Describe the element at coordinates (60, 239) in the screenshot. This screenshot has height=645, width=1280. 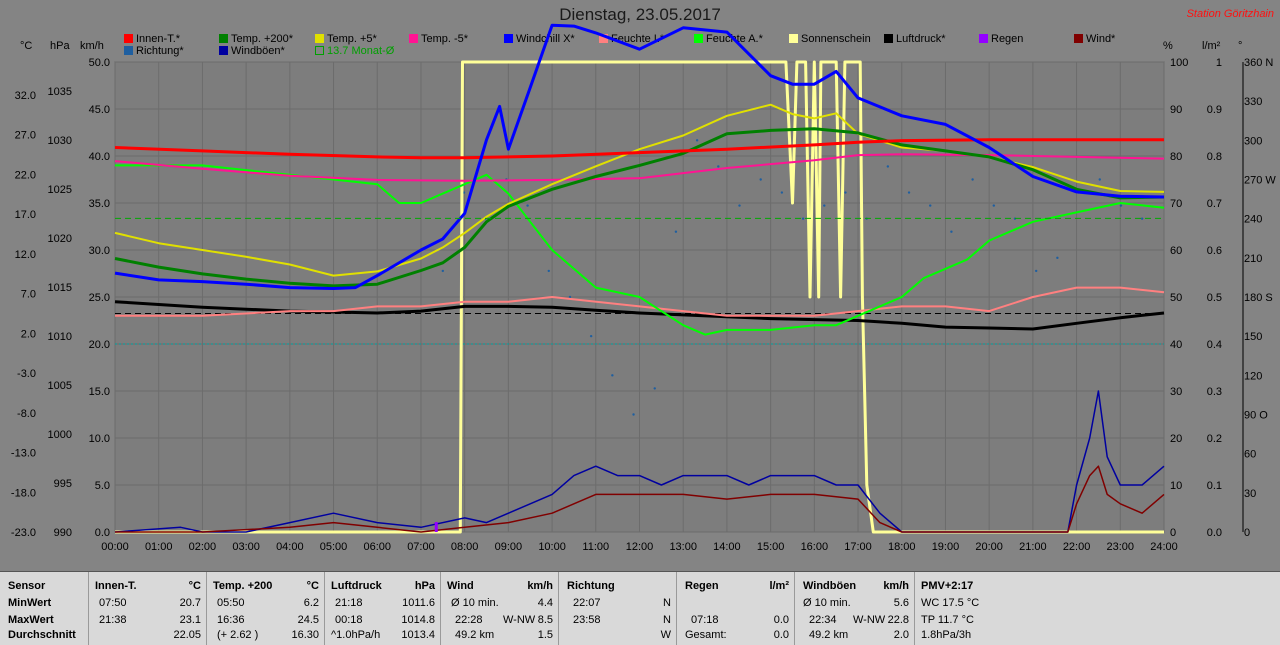
I see `pressure-tick-label: 1020` at that location.